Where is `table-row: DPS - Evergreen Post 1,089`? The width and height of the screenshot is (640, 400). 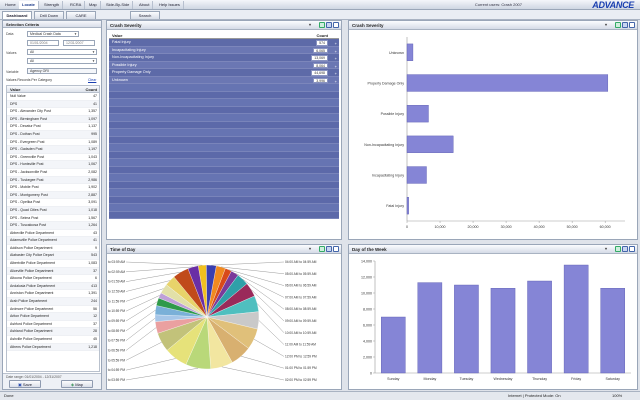
table-row: DPS - Evergreen Post 1,089 is located at coordinates (53, 143).